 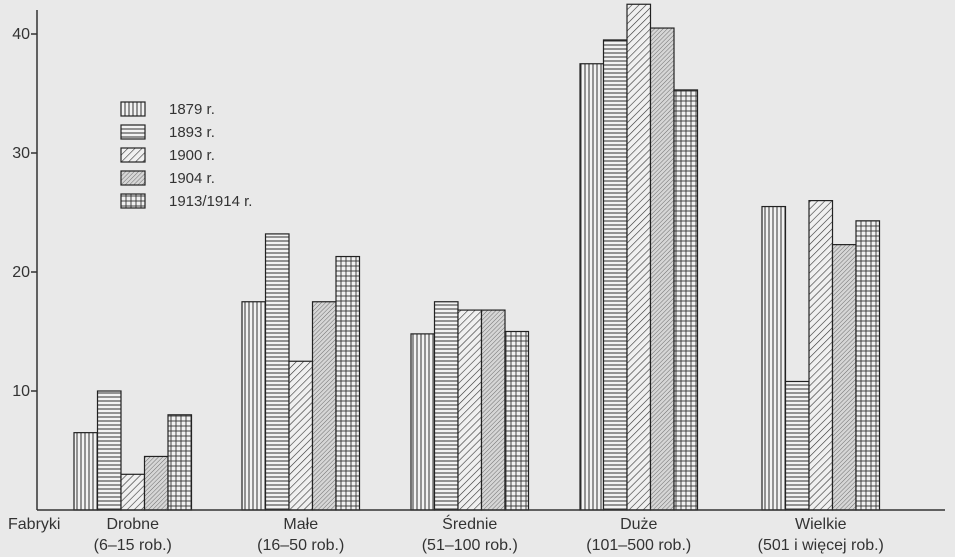 What do you see at coordinates (133, 524) in the screenshot?
I see `category-label-1: Drobne` at bounding box center [133, 524].